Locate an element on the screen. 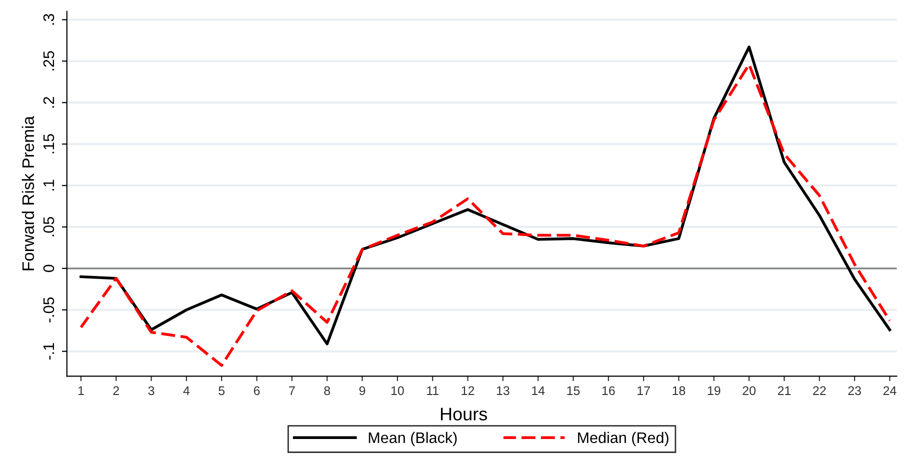 The height and width of the screenshot is (456, 904). y-tick-label: .2 is located at coordinates (48, 102).